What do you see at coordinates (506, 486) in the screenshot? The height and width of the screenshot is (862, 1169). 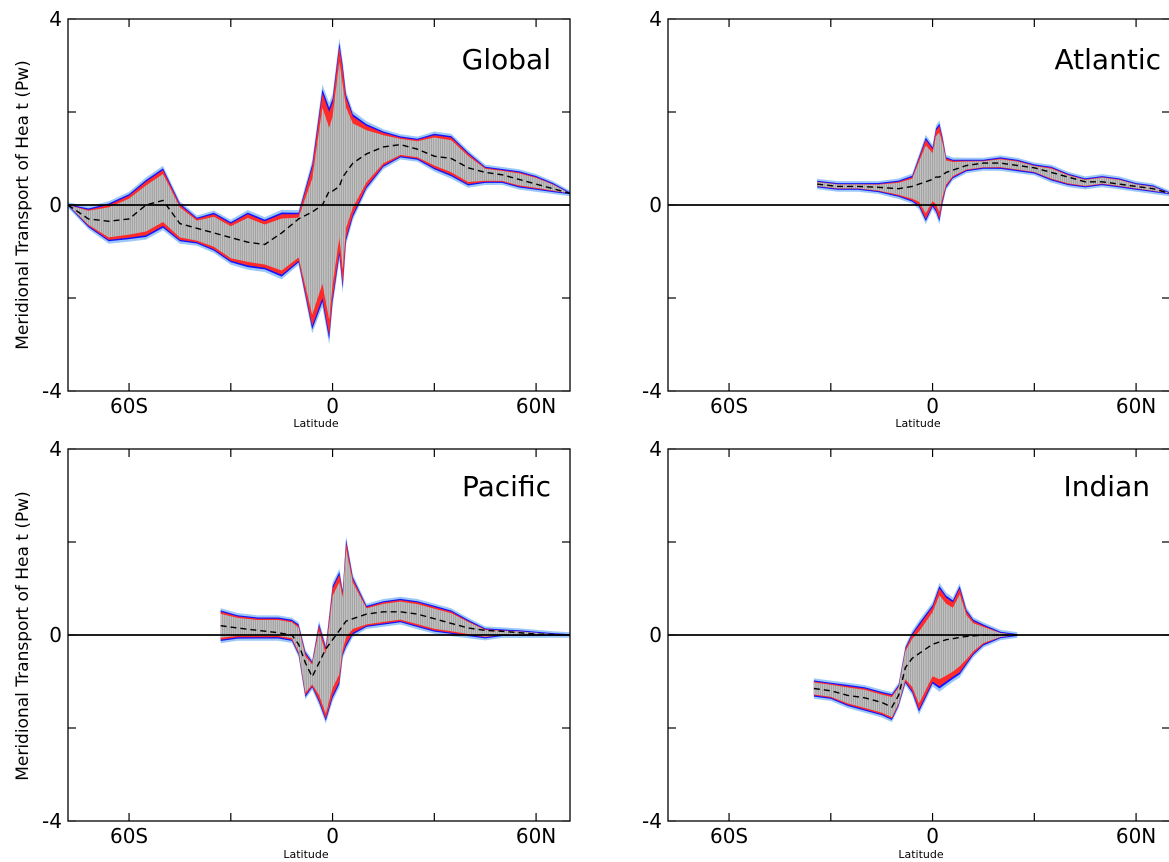 I see `panel-title: Pacific` at bounding box center [506, 486].